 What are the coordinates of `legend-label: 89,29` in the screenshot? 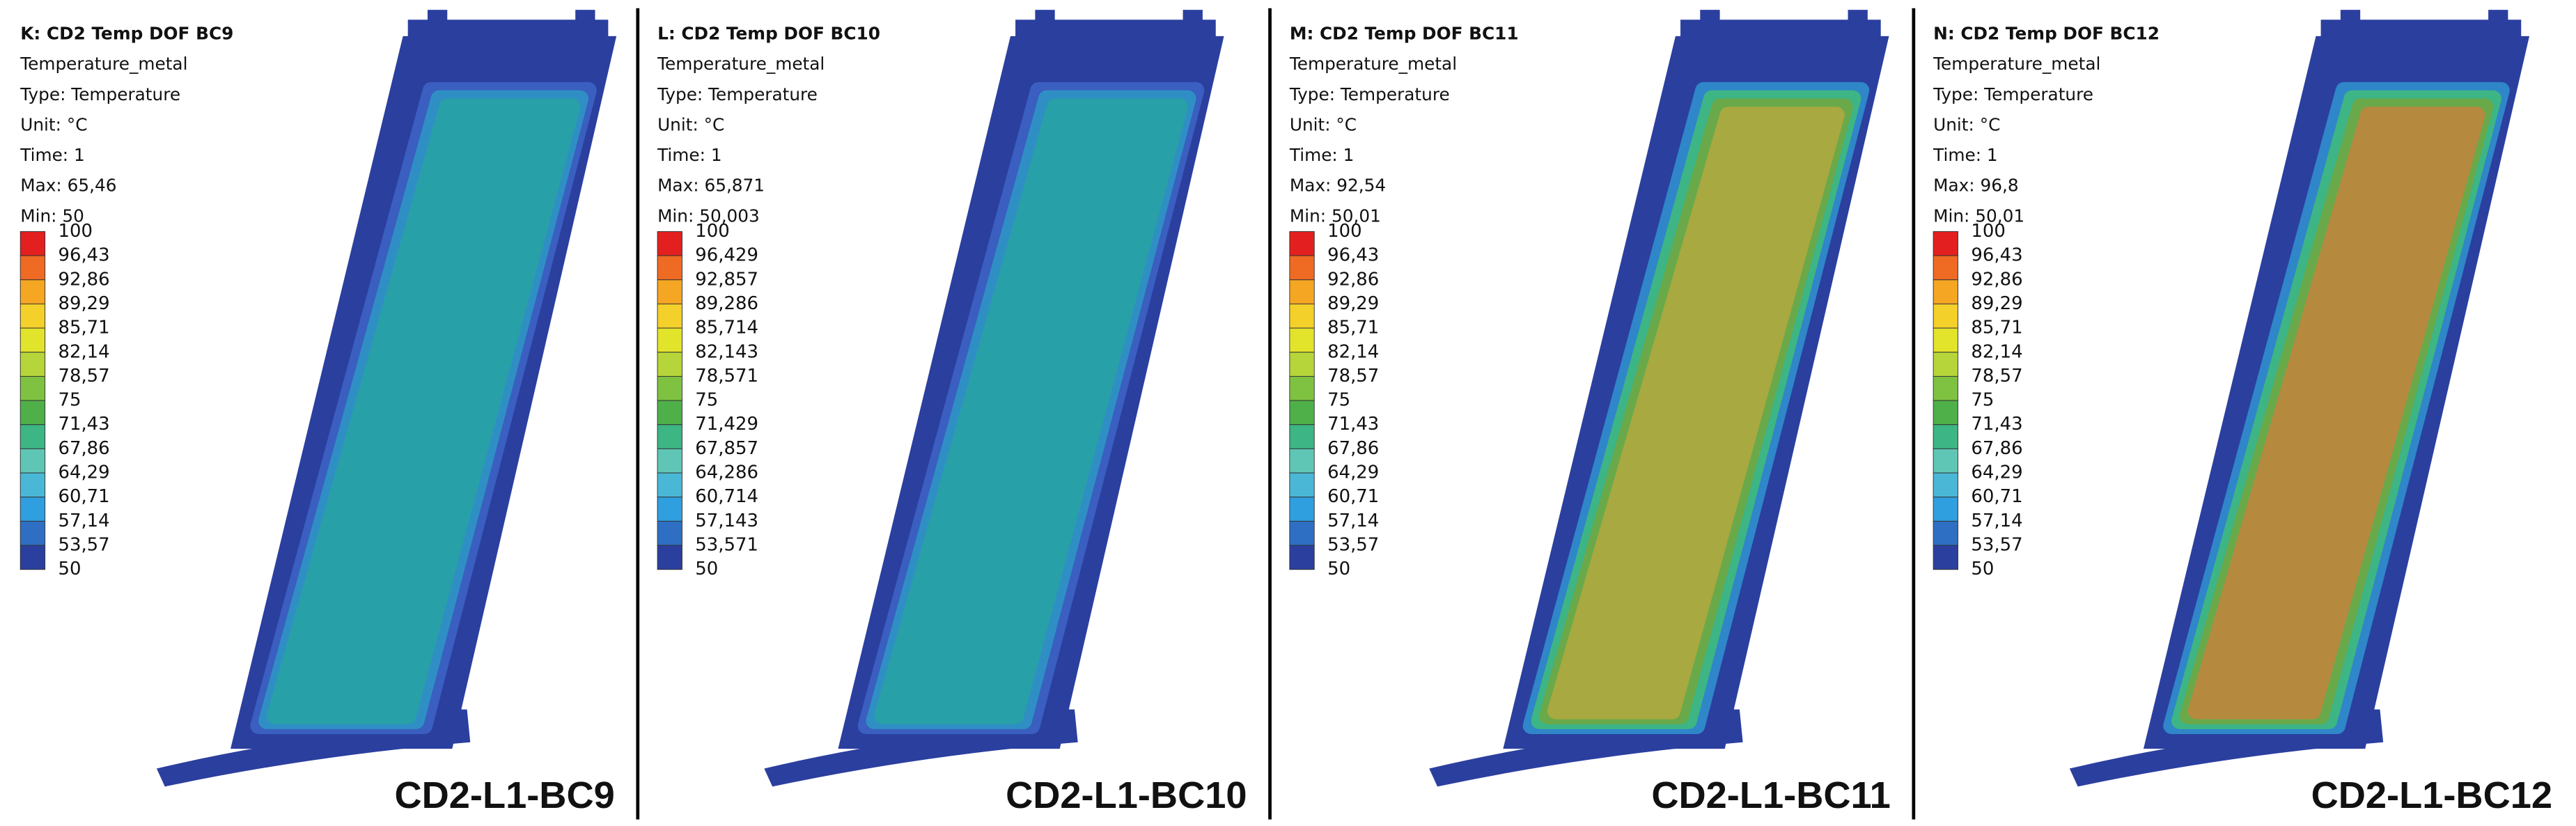 It's located at (1353, 304).